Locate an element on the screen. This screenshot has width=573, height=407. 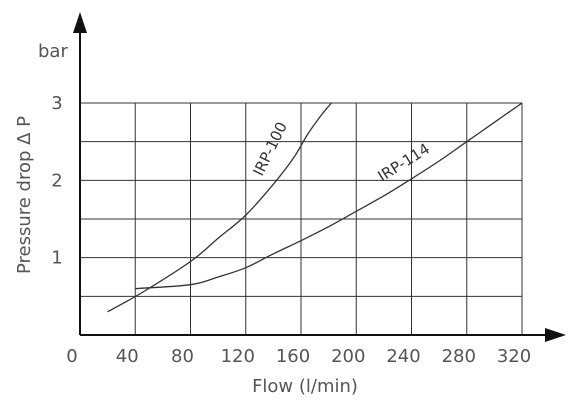
y-axis-arrow-icon is located at coordinates (80, 22).